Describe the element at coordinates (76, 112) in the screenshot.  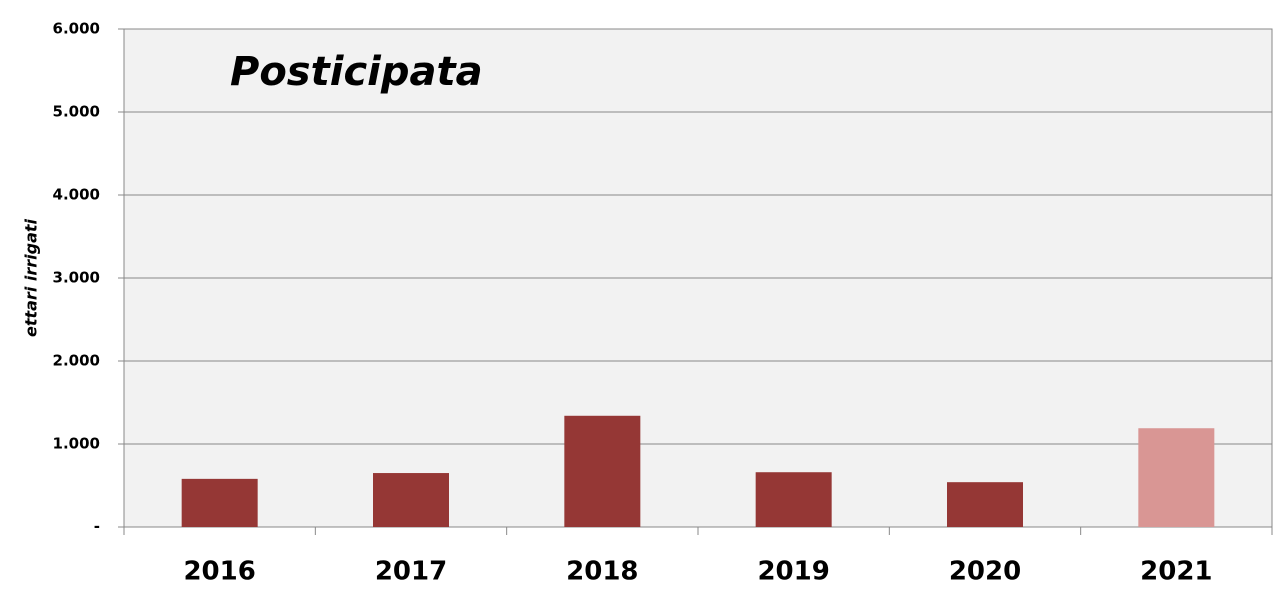
I see `y-tick-label: 5.000` at that location.